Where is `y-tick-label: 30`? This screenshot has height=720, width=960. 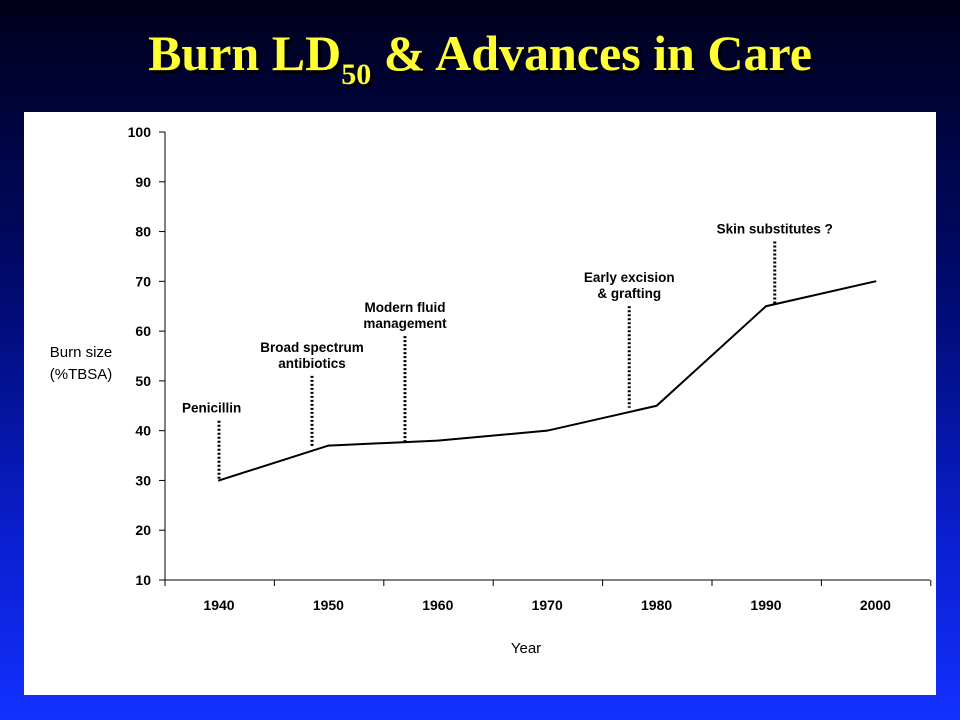
y-tick-label: 30 is located at coordinates (143, 480).